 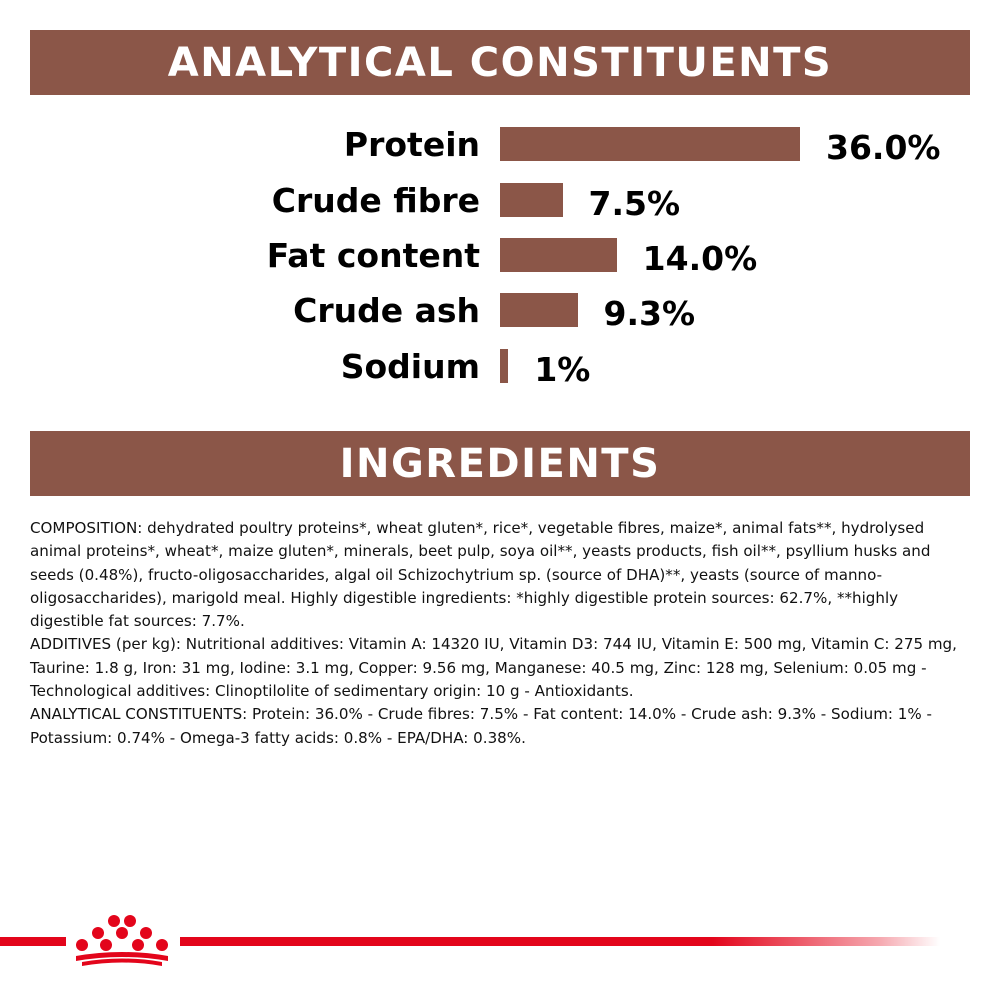 I want to click on analytical-constituents-heading: ANALYTICAL CONSTITUENTS, so click(x=500, y=62).